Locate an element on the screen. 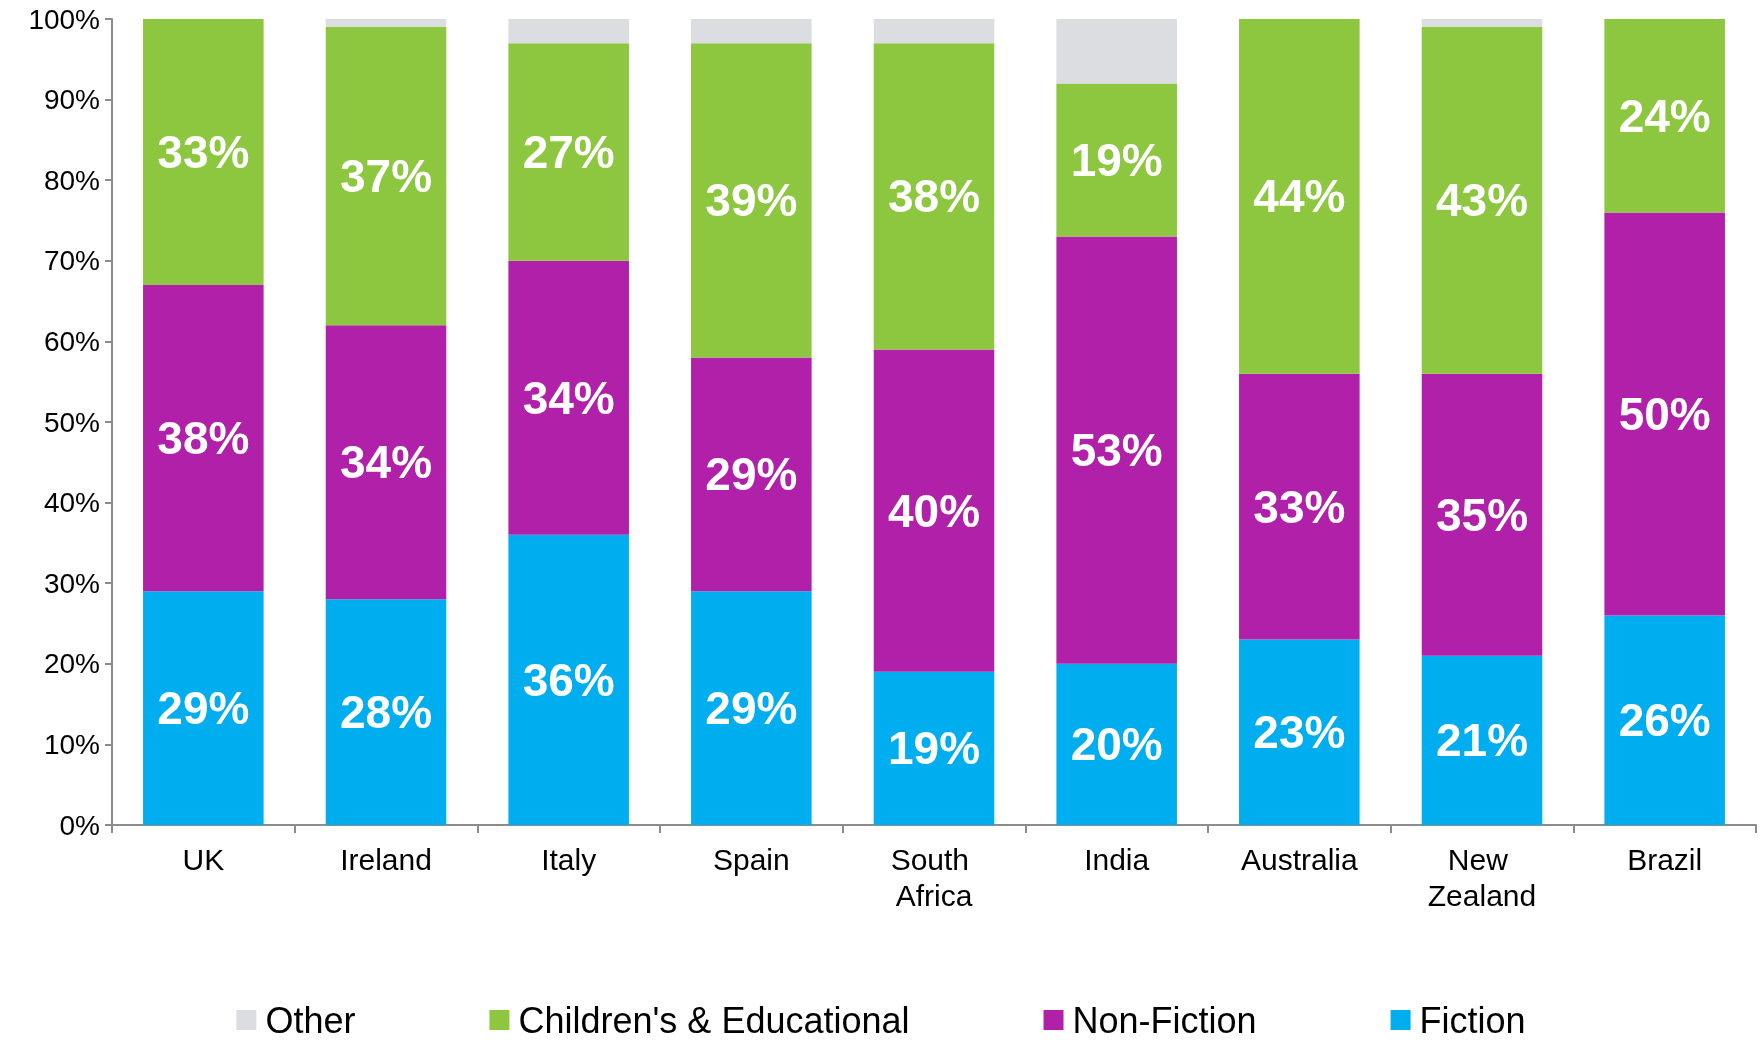  data-label: 53% is located at coordinates (1116, 450).